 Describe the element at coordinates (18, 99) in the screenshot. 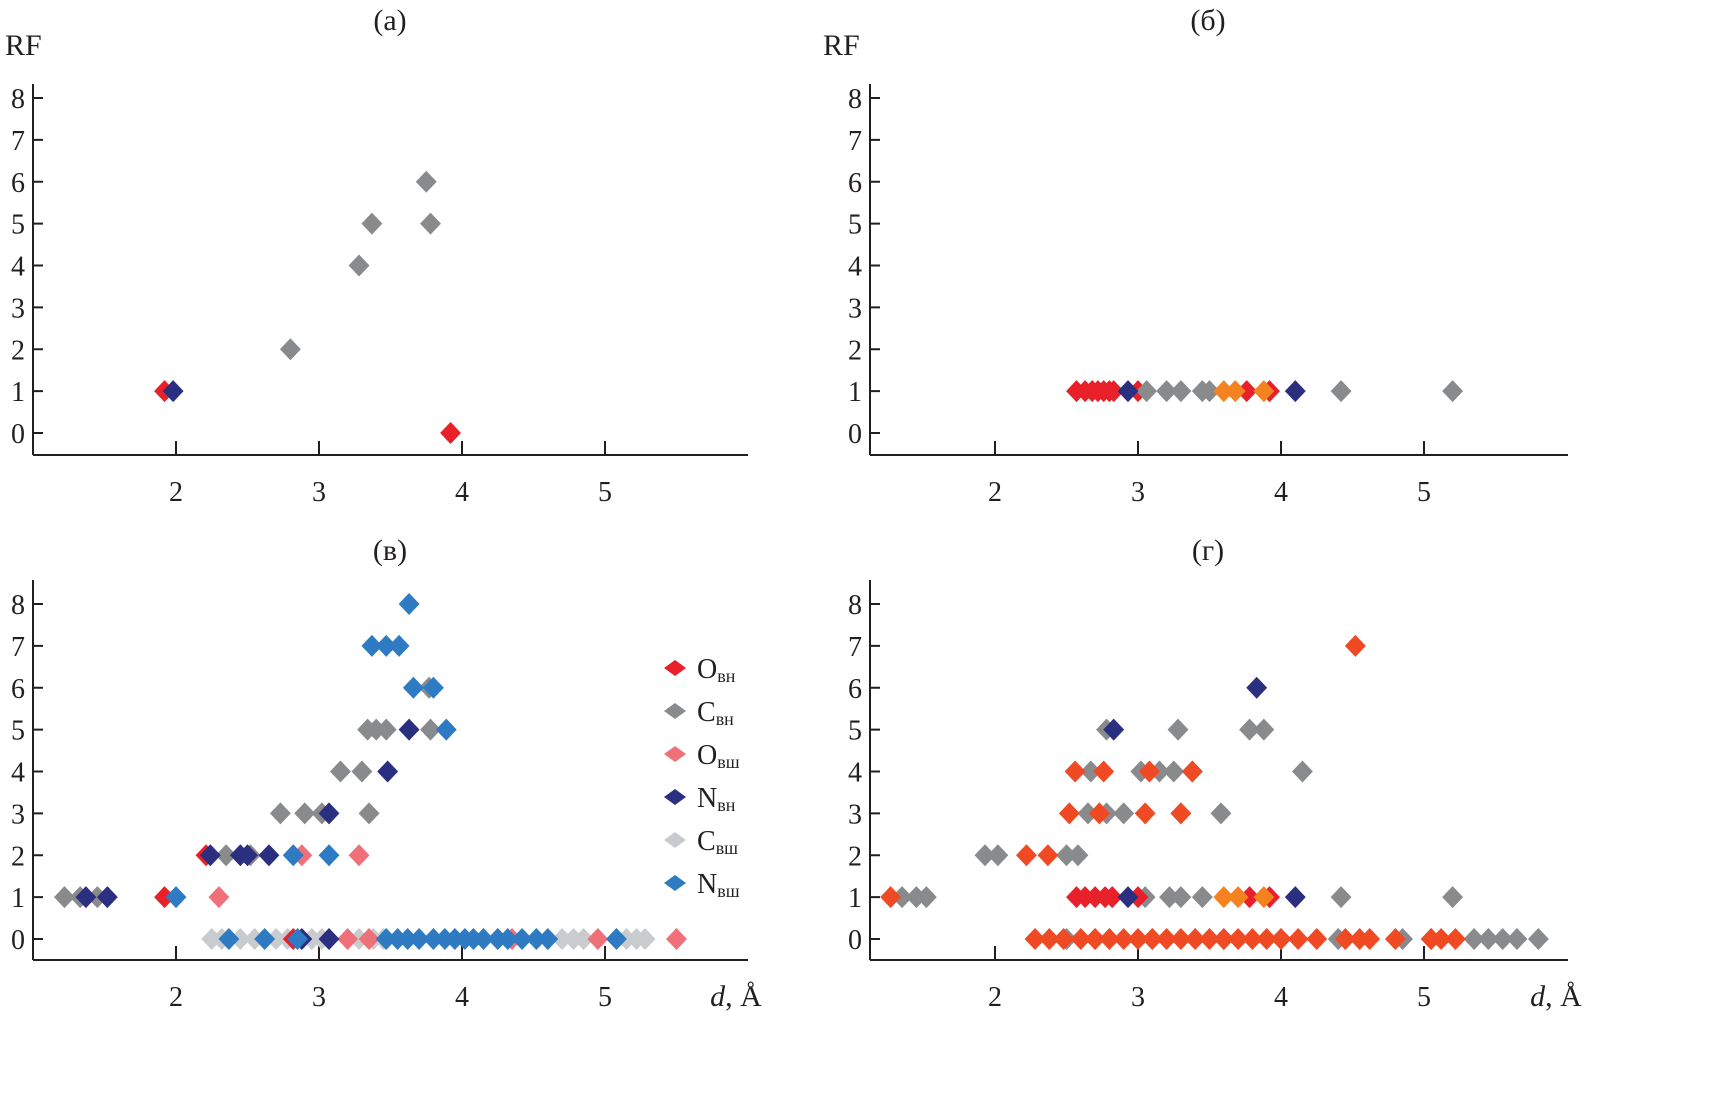

I see `y-tick-label: 8` at that location.